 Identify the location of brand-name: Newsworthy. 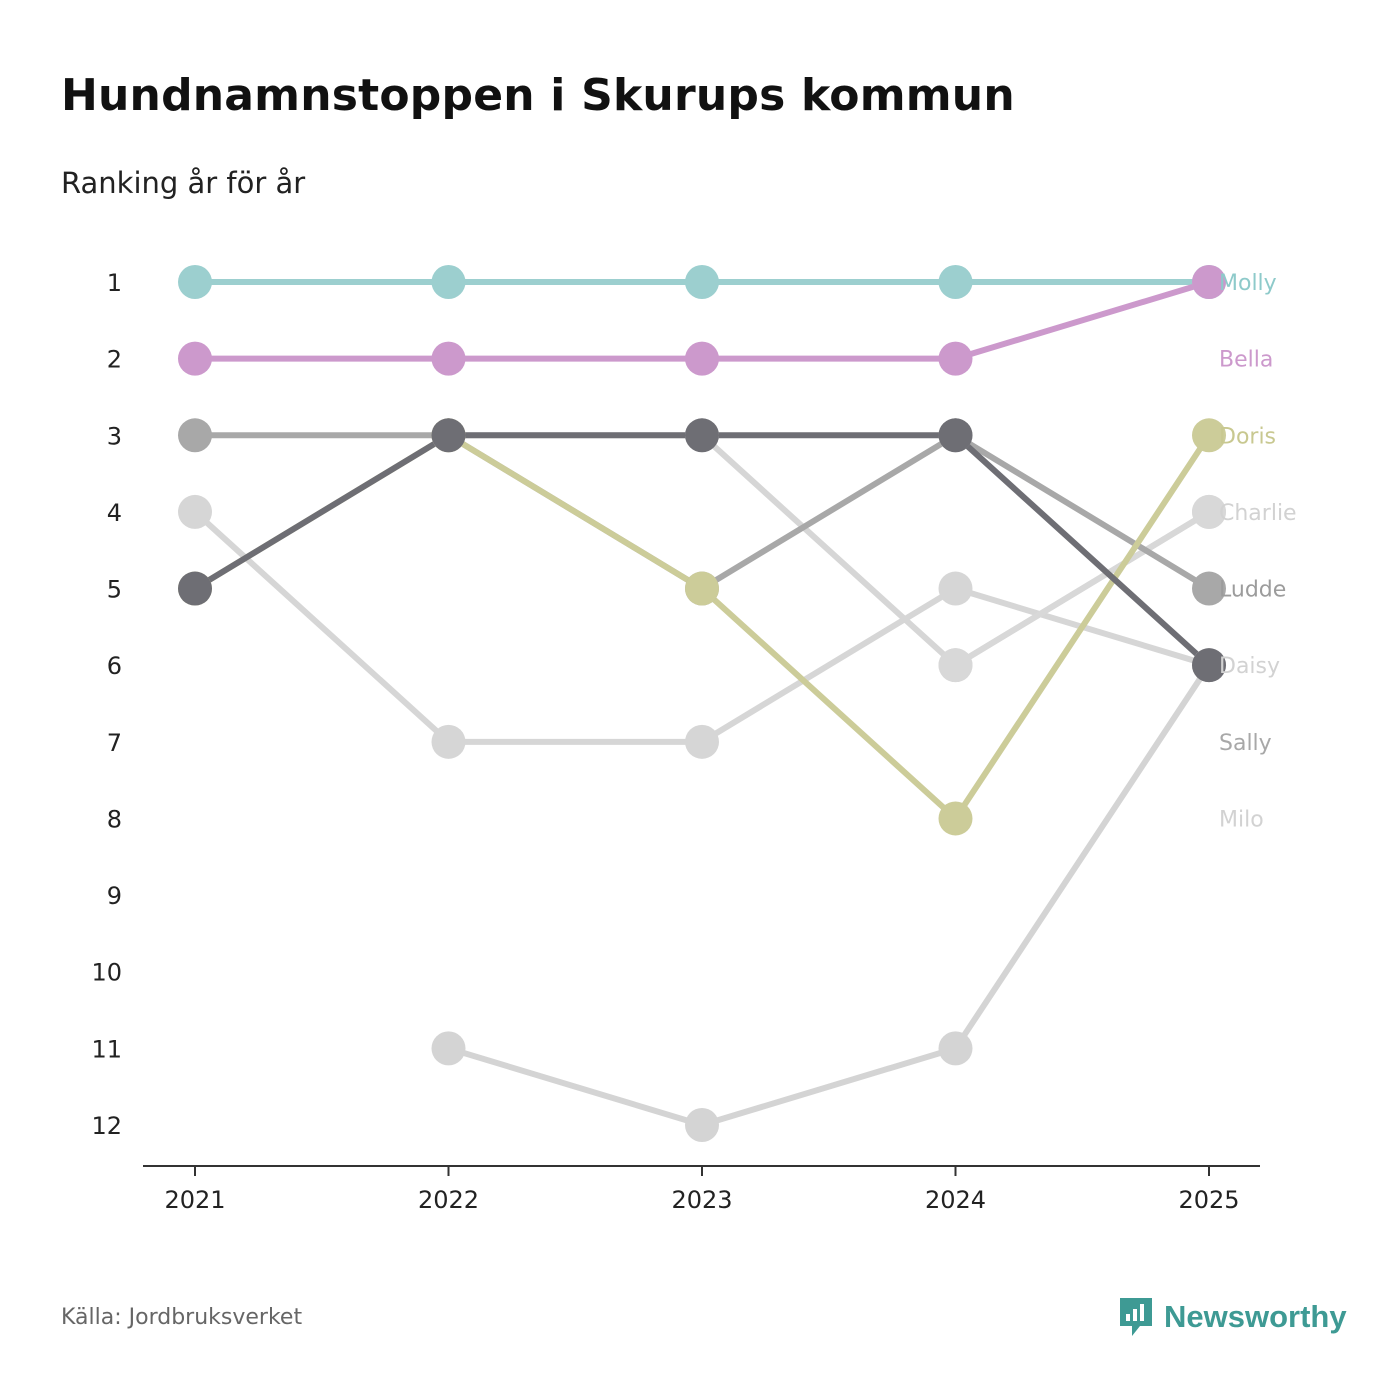
(1255, 1316).